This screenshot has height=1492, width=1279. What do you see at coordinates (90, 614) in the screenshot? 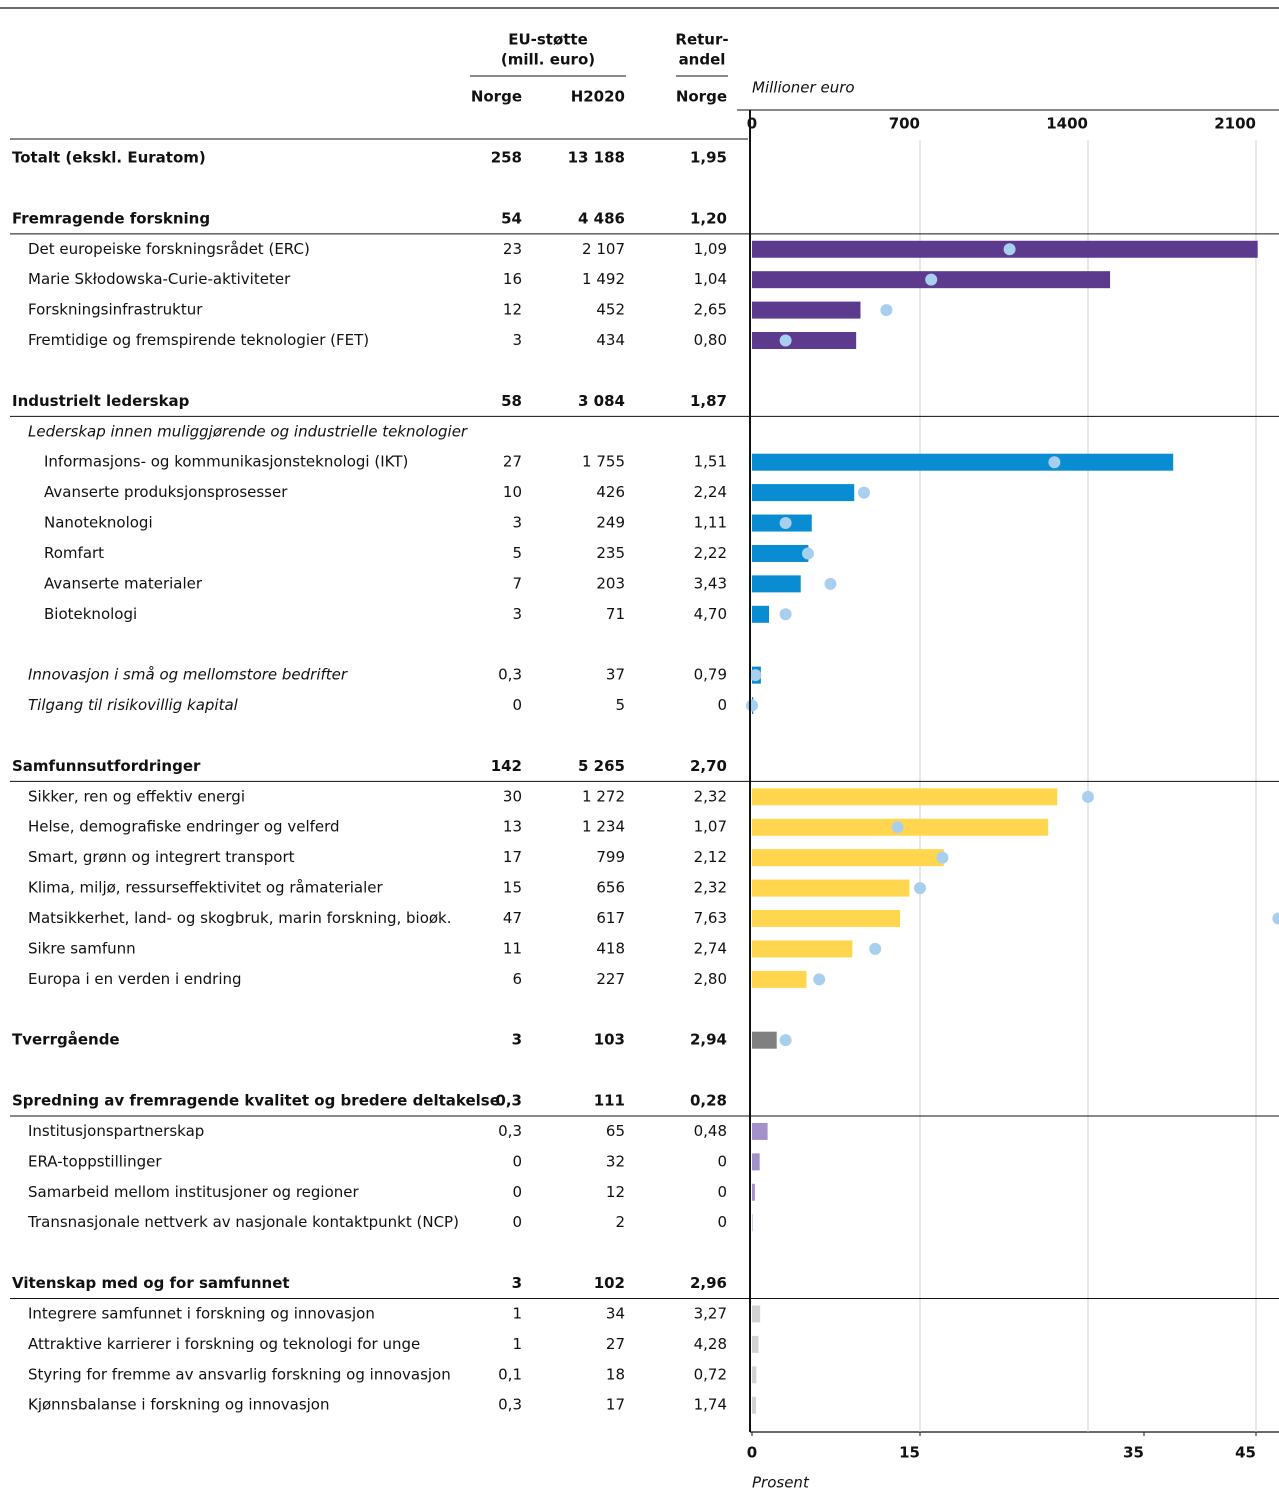
I see `row-label: Bioteknologi` at bounding box center [90, 614].